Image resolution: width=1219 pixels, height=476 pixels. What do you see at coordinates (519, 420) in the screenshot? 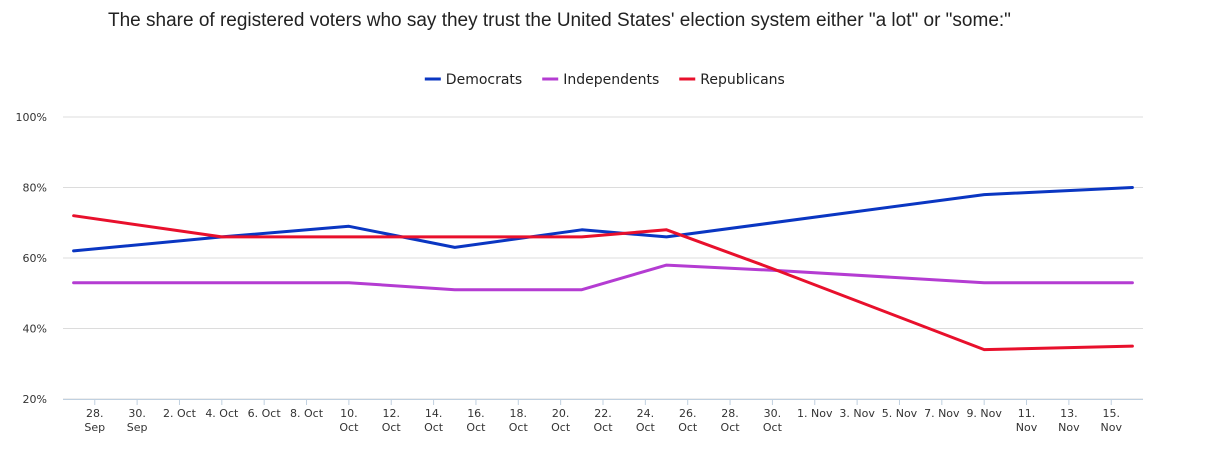
I see `x-tick-label: 18. Oct` at bounding box center [519, 420].